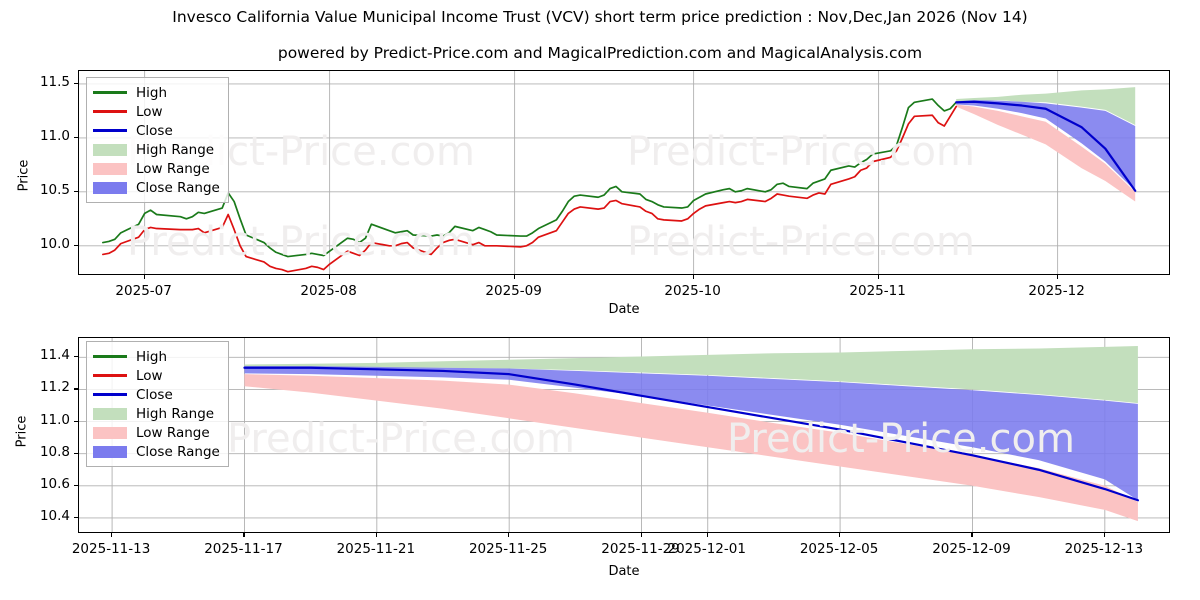 This screenshot has height=600, width=1200. I want to click on x-tick-label: 2025-07, so click(143, 291).